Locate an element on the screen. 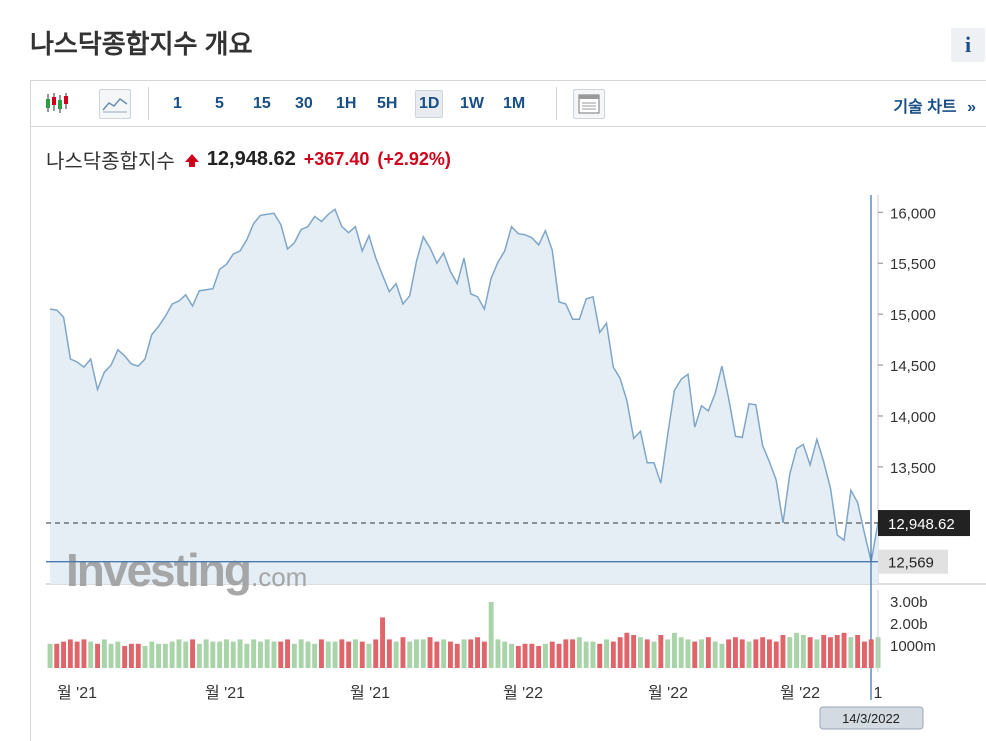 The width and height of the screenshot is (986, 741). y-tick-label: 13,500 is located at coordinates (913, 468).